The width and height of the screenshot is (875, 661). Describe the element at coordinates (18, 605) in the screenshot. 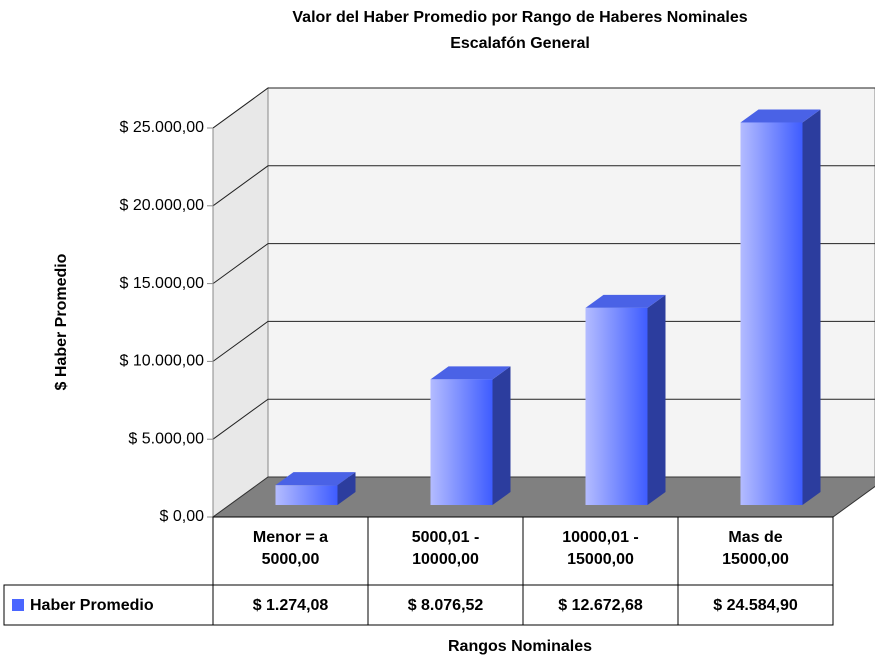

I see `legend-swatch` at that location.